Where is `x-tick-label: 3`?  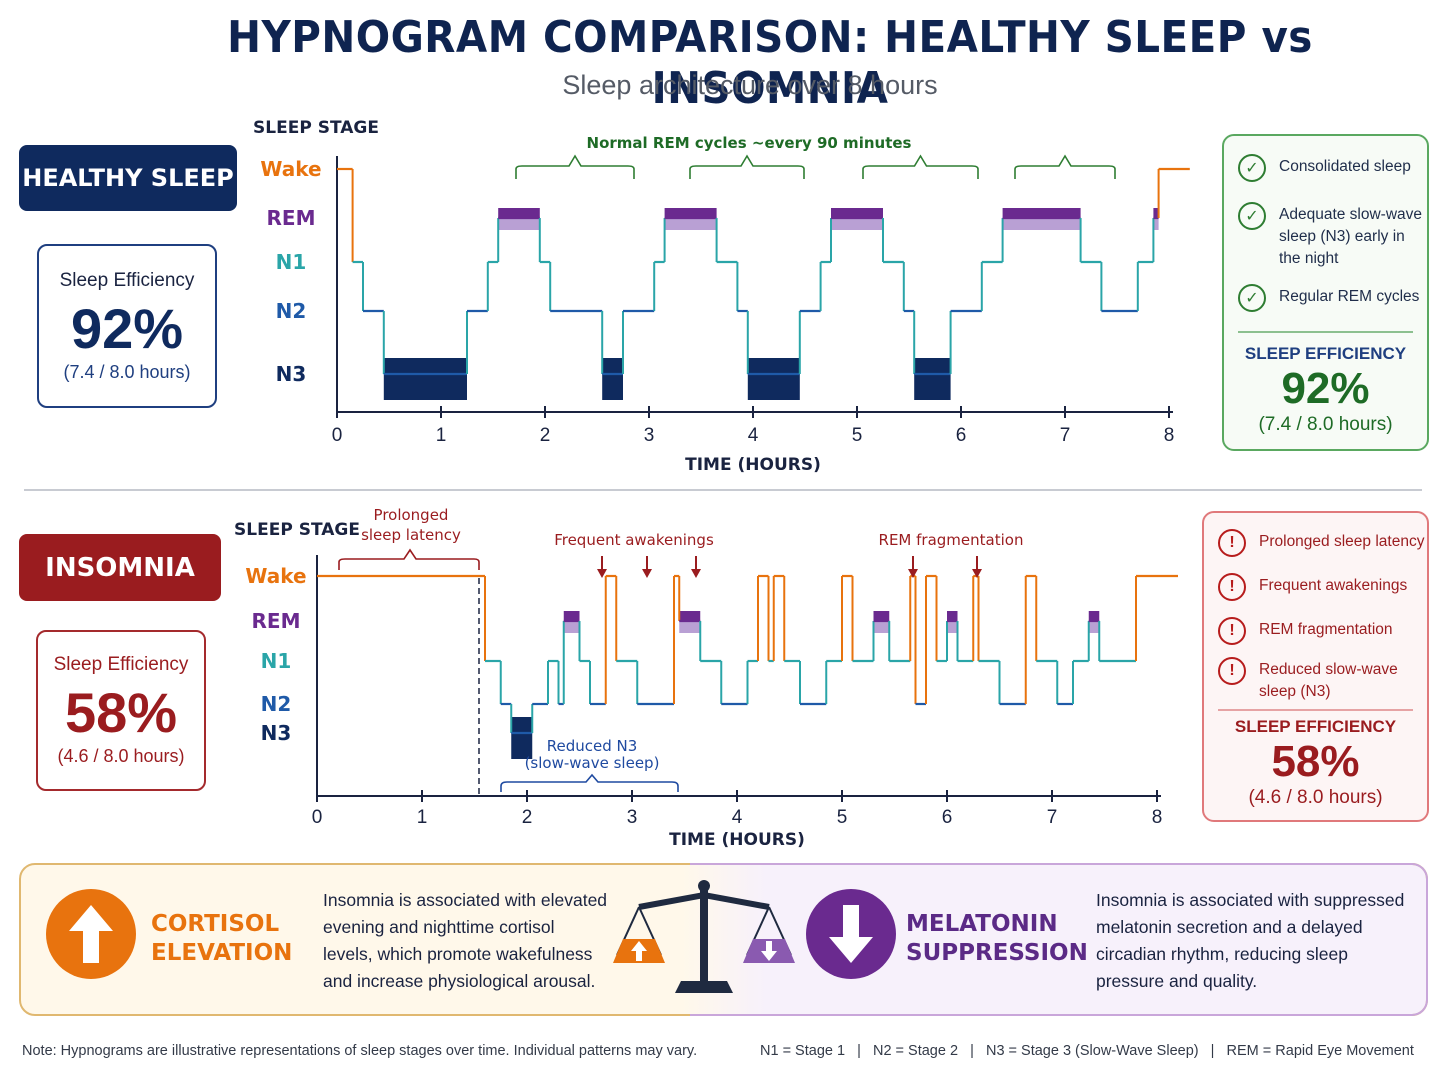 x-tick-label: 3 is located at coordinates (649, 435).